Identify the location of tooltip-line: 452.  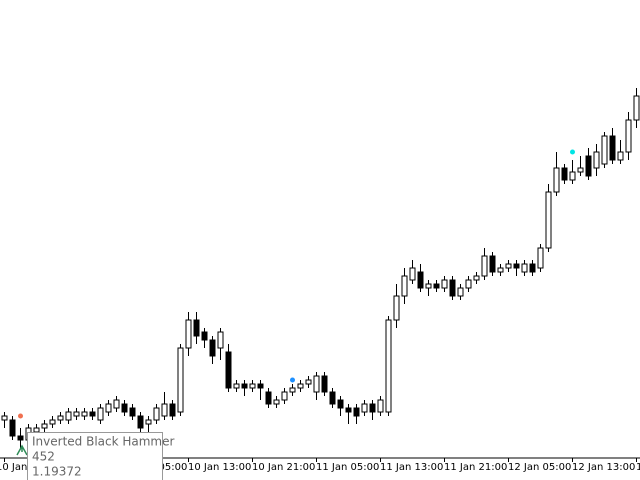
(43, 457).